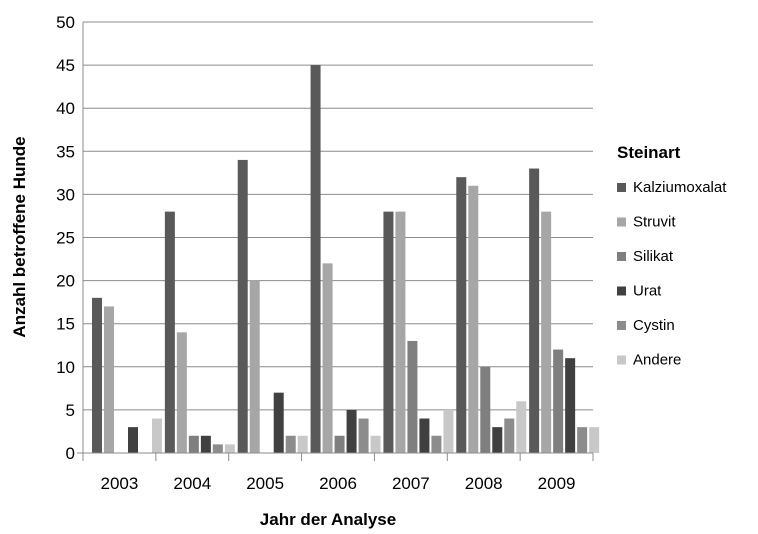 This screenshot has height=534, width=758. What do you see at coordinates (65, 194) in the screenshot?
I see `y-tick-label: 30` at bounding box center [65, 194].